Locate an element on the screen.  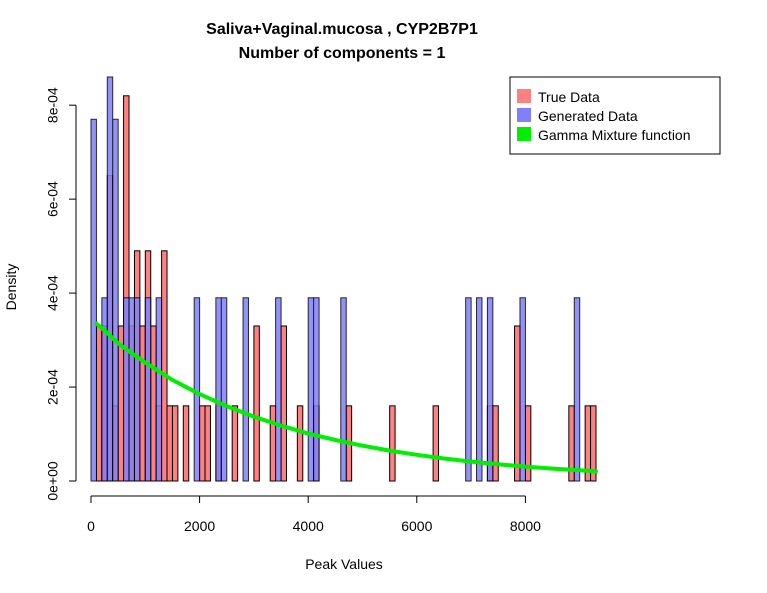
y-tick-label-4: 8e-04 is located at coordinates (53, 105).